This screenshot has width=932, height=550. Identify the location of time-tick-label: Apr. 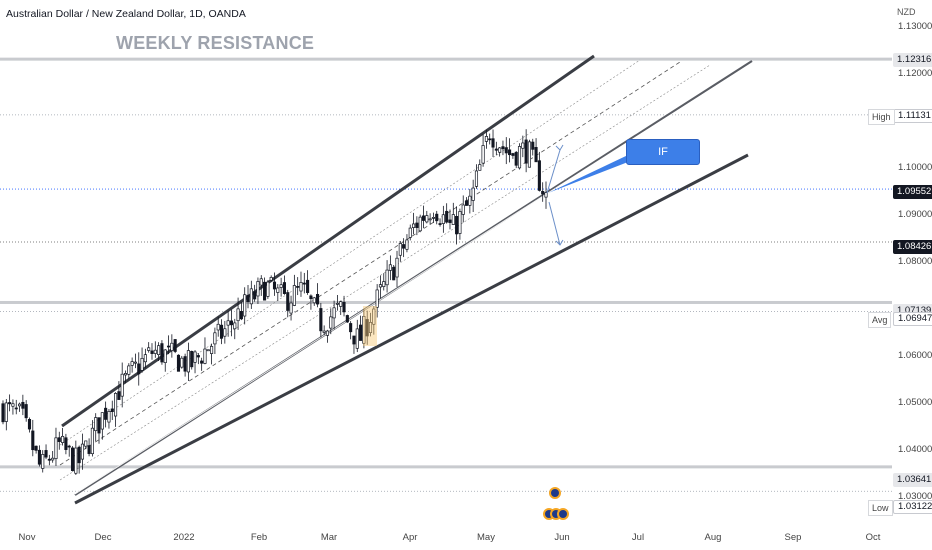
(410, 537).